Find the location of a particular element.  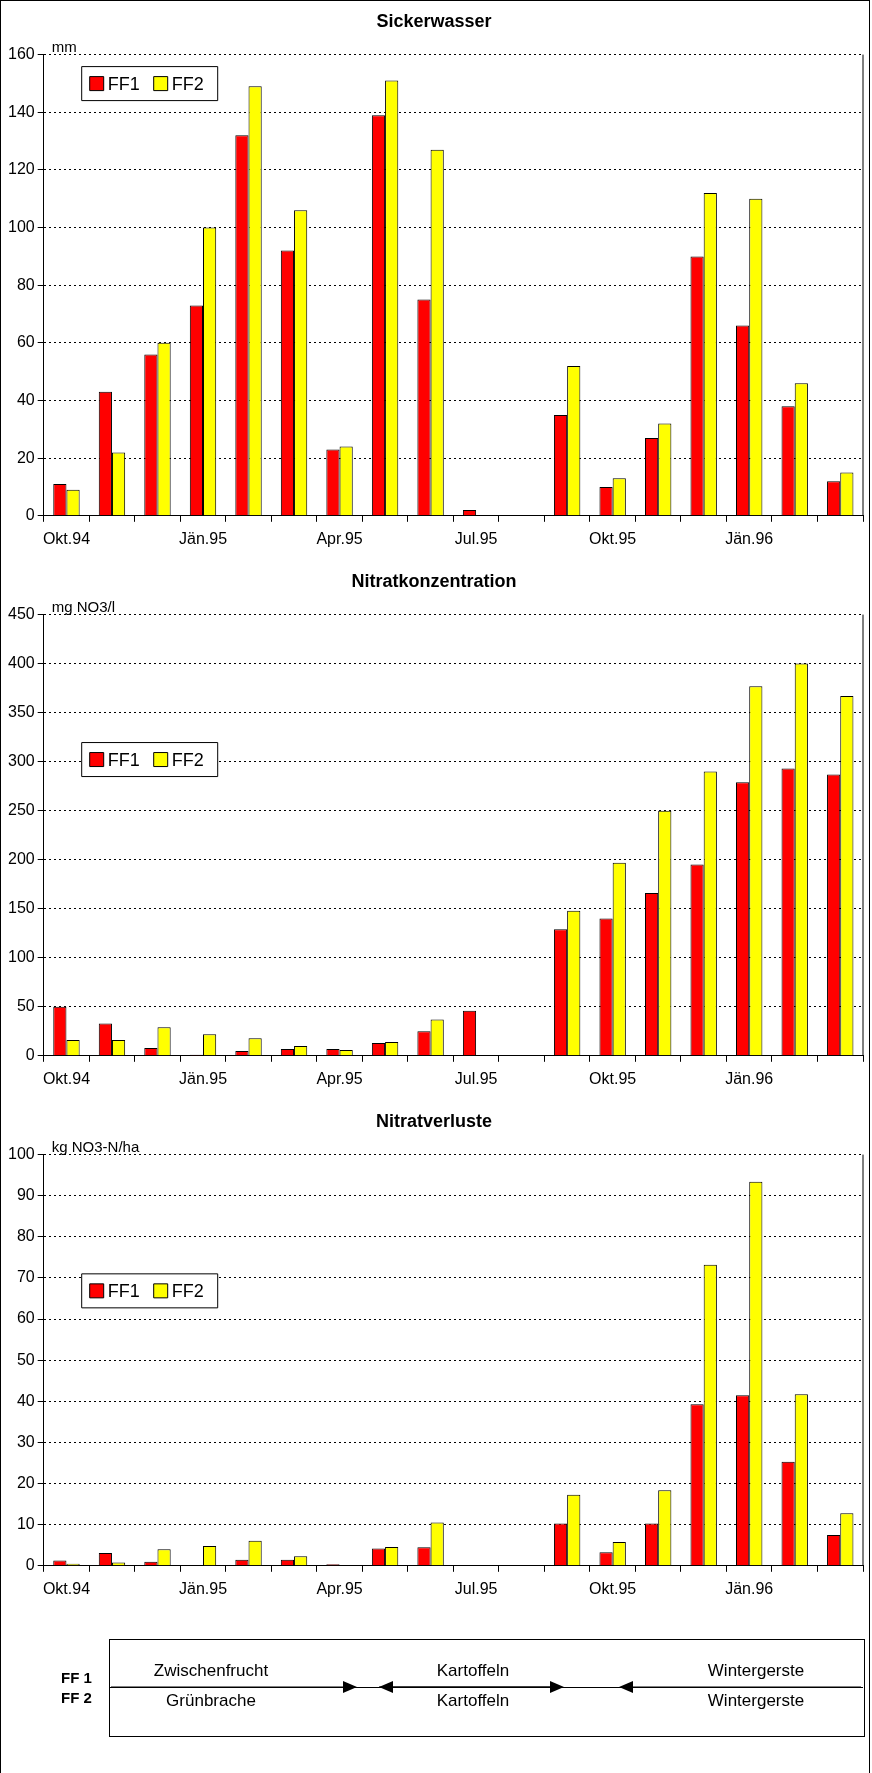

y-tick-label: 160 is located at coordinates (21, 54).